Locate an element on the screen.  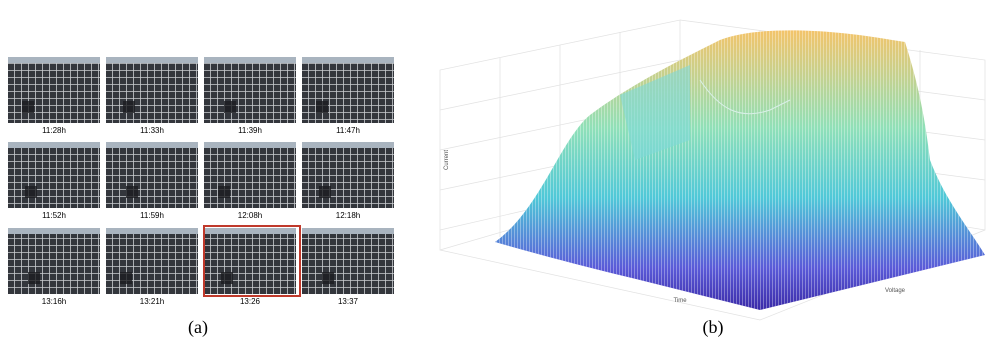
surface-ridge is located at coordinates (745, 97).